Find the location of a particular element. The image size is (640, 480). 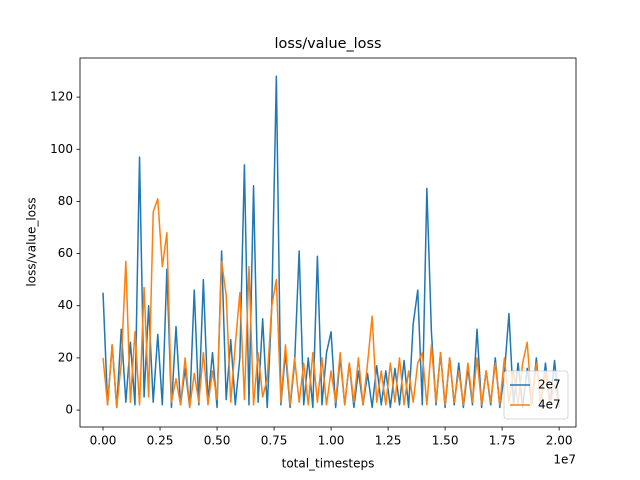

y-tick-label: 120 is located at coordinates (61, 97).